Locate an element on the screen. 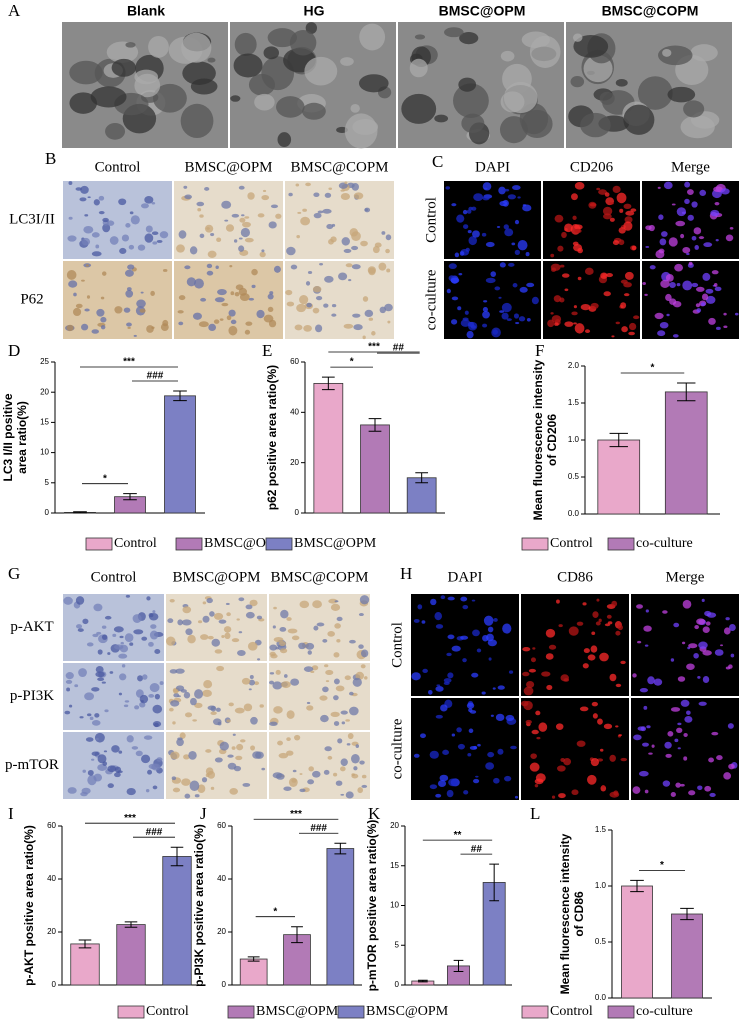 The height and width of the screenshot is (1024, 744). panel-label: I is located at coordinates (11, 813).